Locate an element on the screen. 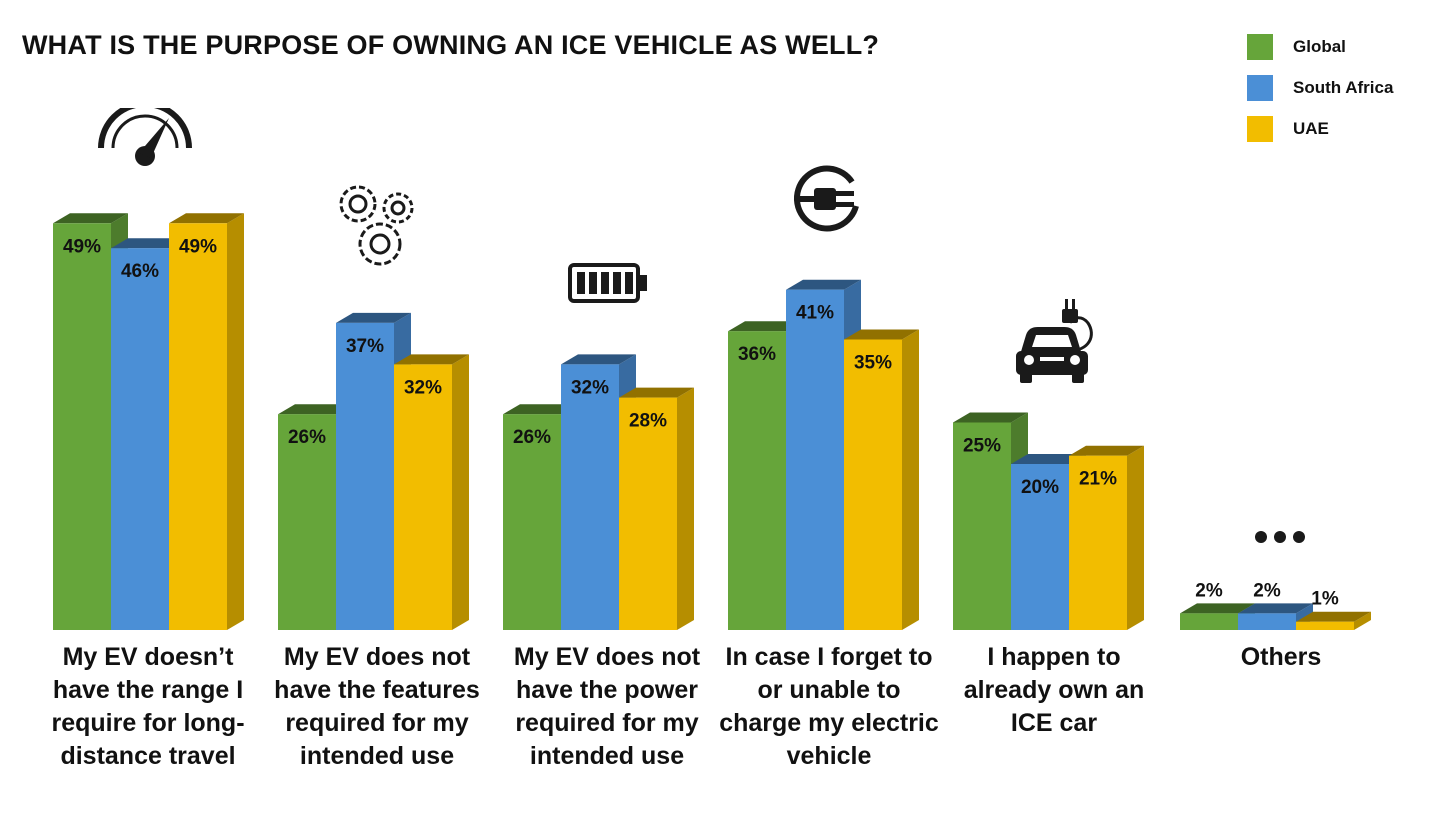 This screenshot has height=820, width=1429. value-label-uae-own-ice: 21% is located at coordinates (1098, 479).